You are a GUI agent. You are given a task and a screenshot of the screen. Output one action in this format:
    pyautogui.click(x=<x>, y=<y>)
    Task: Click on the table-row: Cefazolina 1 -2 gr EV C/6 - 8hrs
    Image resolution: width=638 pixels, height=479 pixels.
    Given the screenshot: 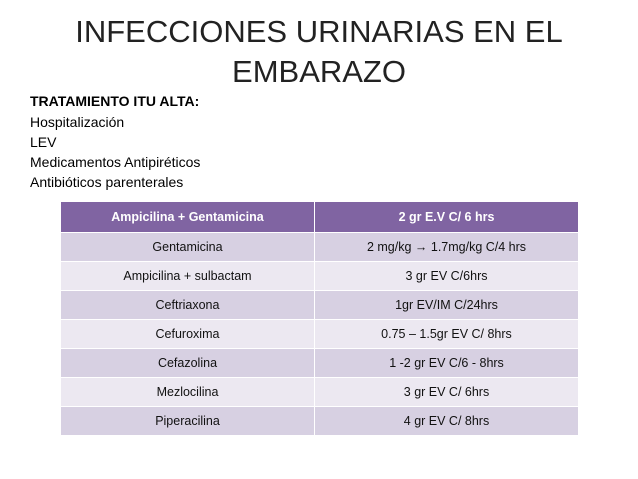 What is the action you would take?
    pyautogui.click(x=319, y=363)
    